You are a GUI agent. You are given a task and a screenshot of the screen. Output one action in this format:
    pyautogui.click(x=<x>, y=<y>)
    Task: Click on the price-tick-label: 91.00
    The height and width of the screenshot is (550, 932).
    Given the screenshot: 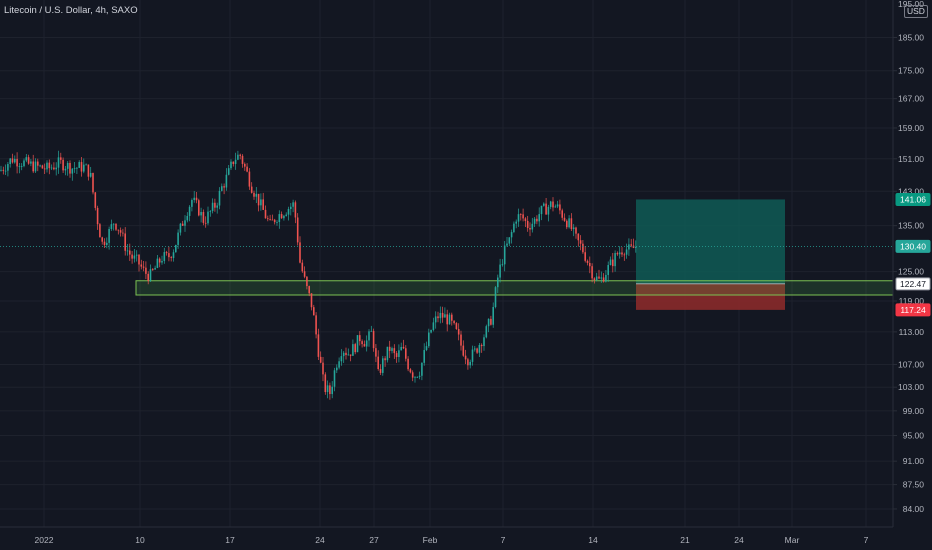 What is the action you would take?
    pyautogui.click(x=914, y=461)
    